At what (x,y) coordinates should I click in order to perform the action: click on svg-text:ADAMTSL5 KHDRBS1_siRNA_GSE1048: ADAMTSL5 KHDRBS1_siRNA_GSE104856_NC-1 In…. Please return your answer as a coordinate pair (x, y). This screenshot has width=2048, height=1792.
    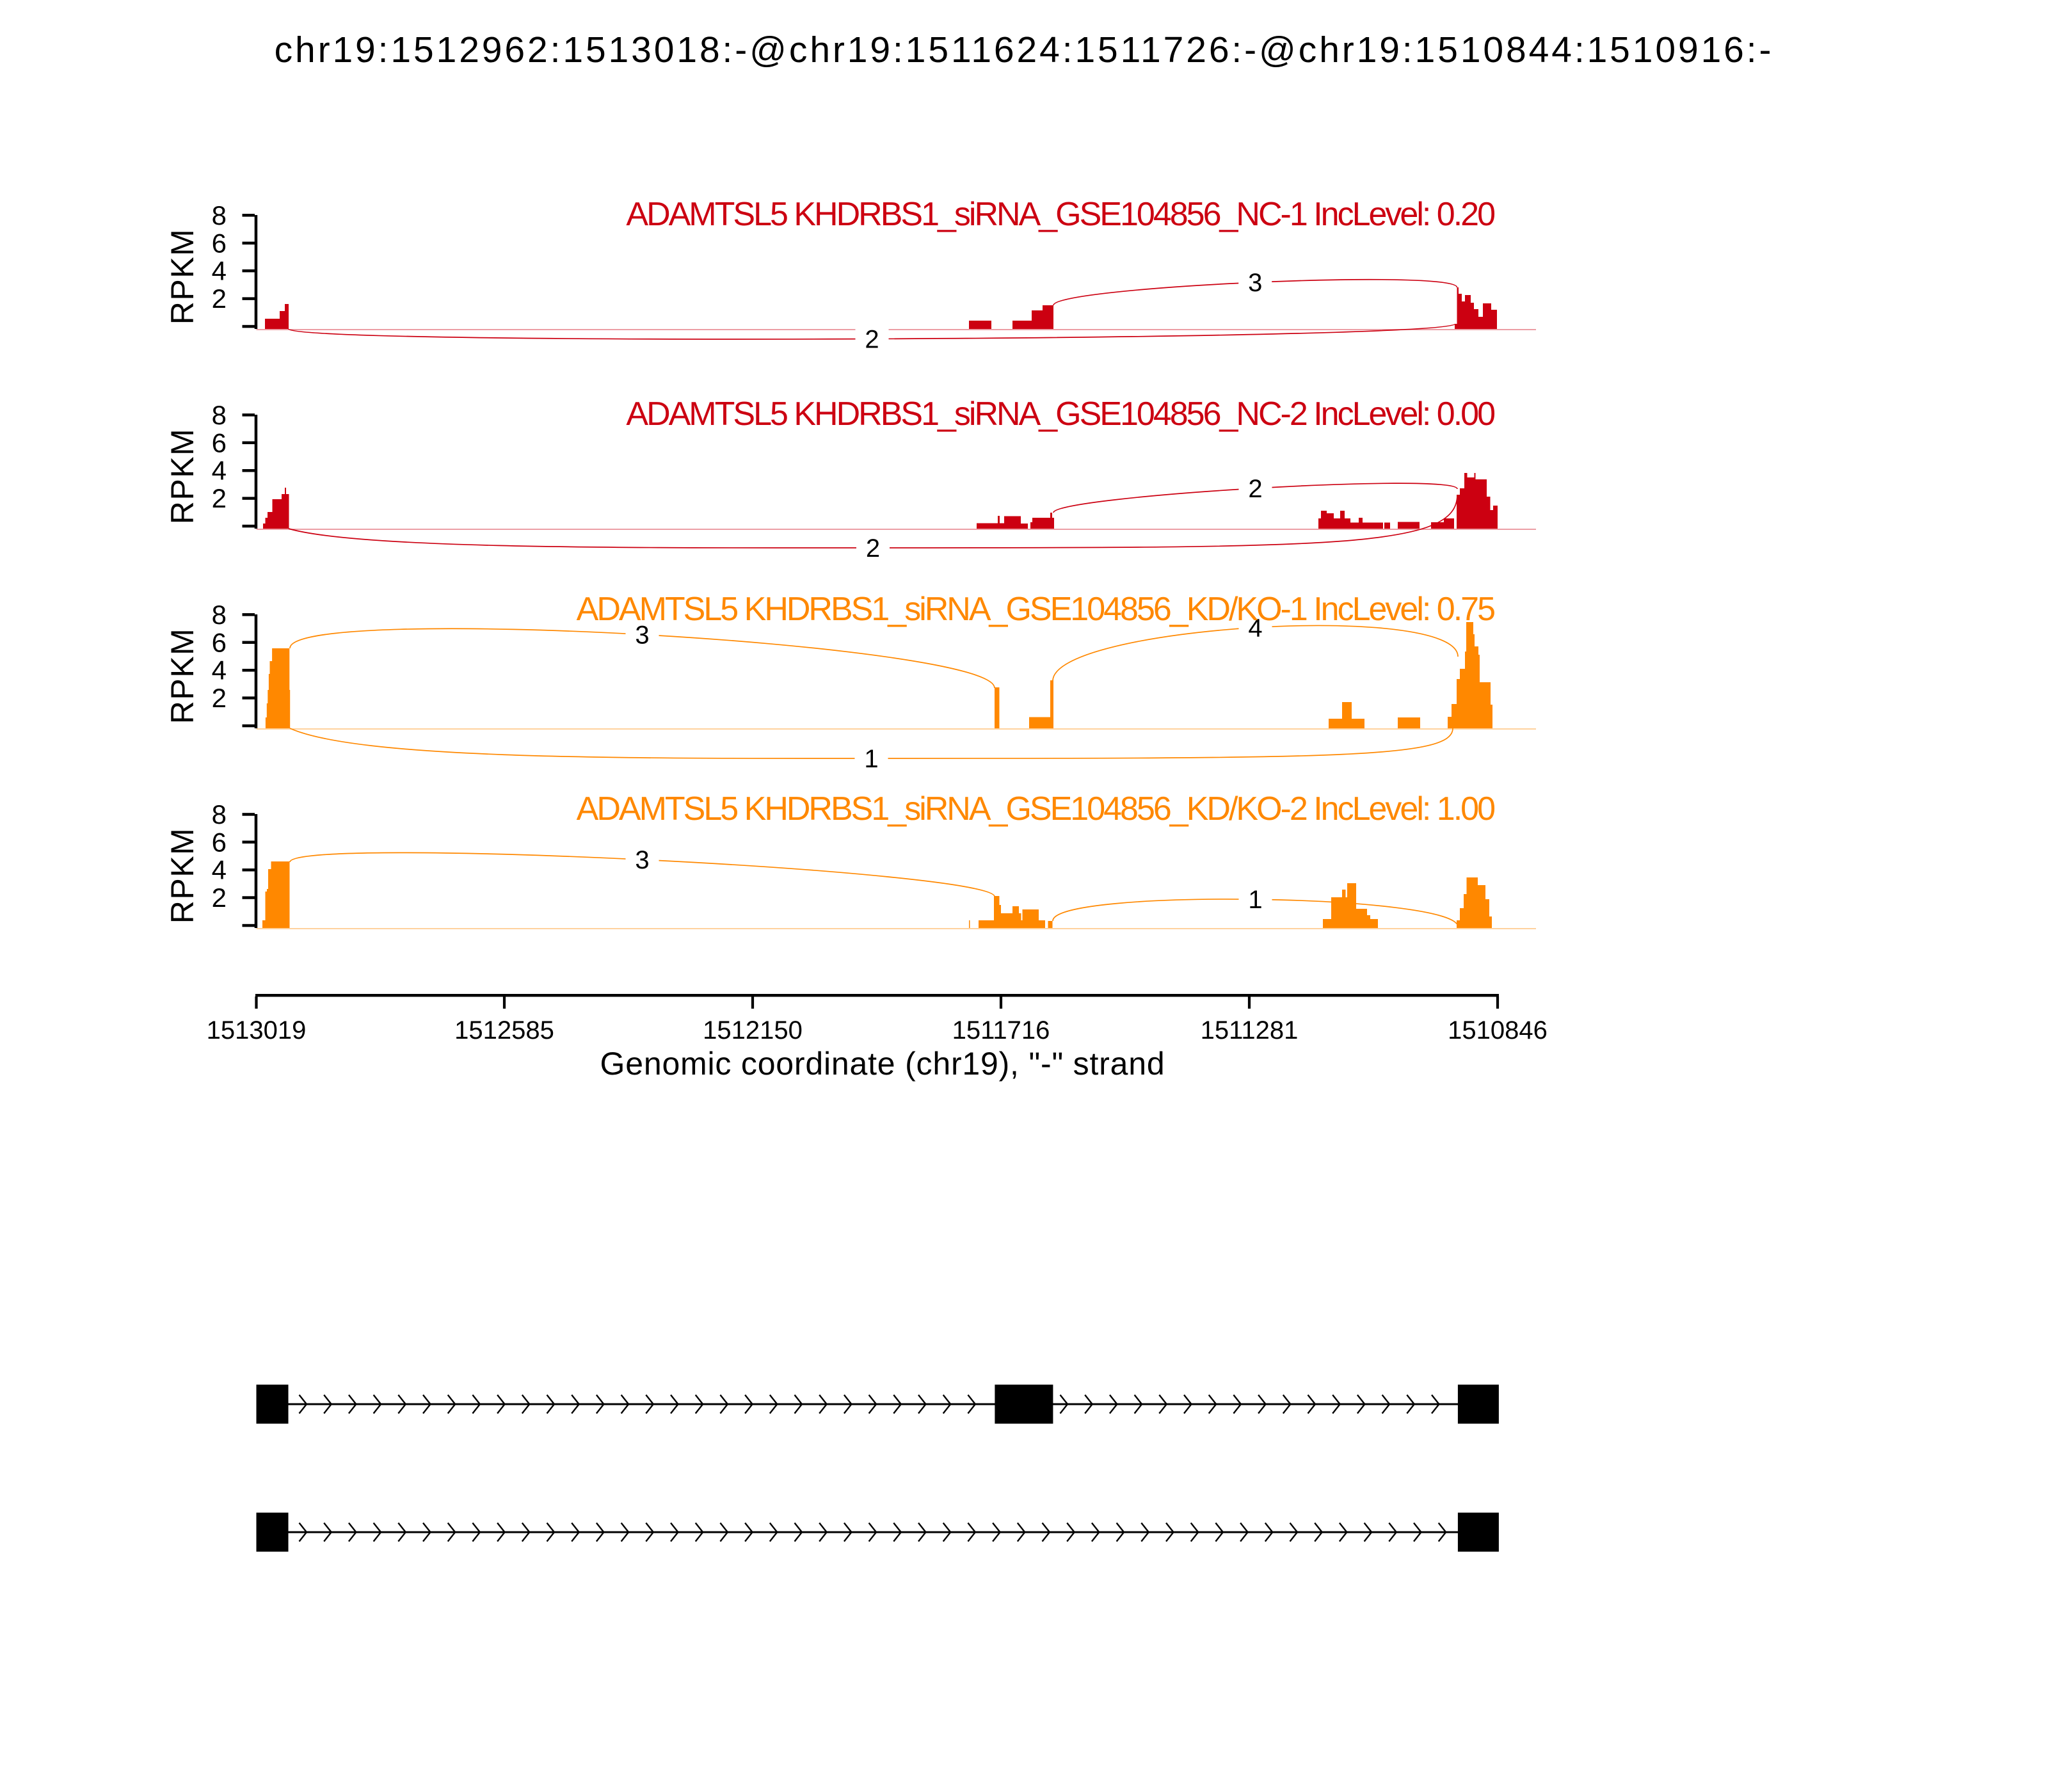
    Looking at the image, I should click on (1060, 214).